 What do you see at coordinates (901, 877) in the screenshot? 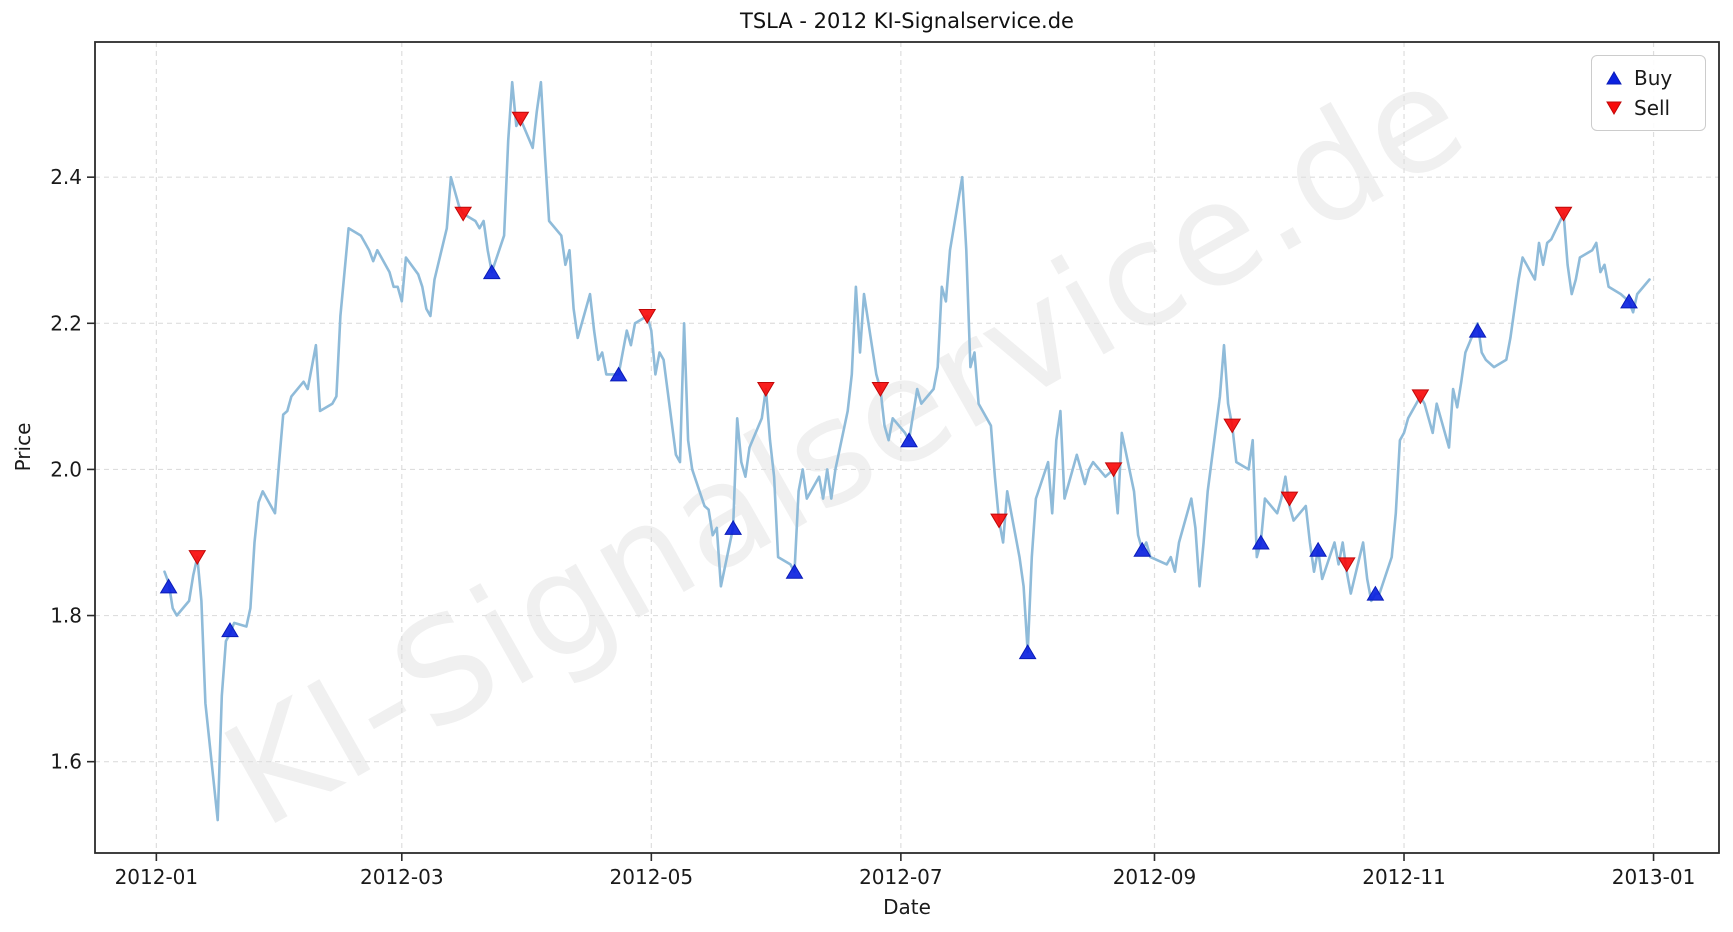
I see `x-tick-label: 2012-07` at bounding box center [901, 877].